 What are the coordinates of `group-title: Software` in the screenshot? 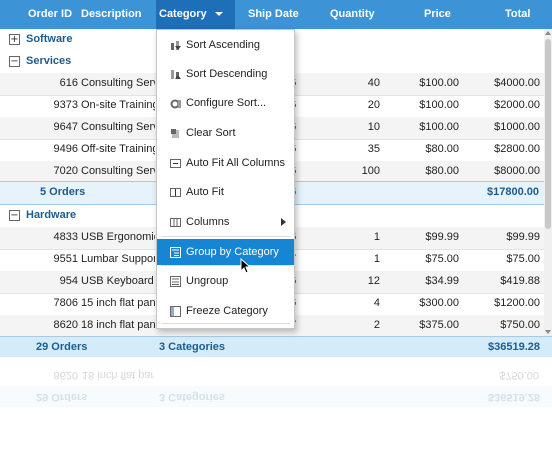 It's located at (49, 39).